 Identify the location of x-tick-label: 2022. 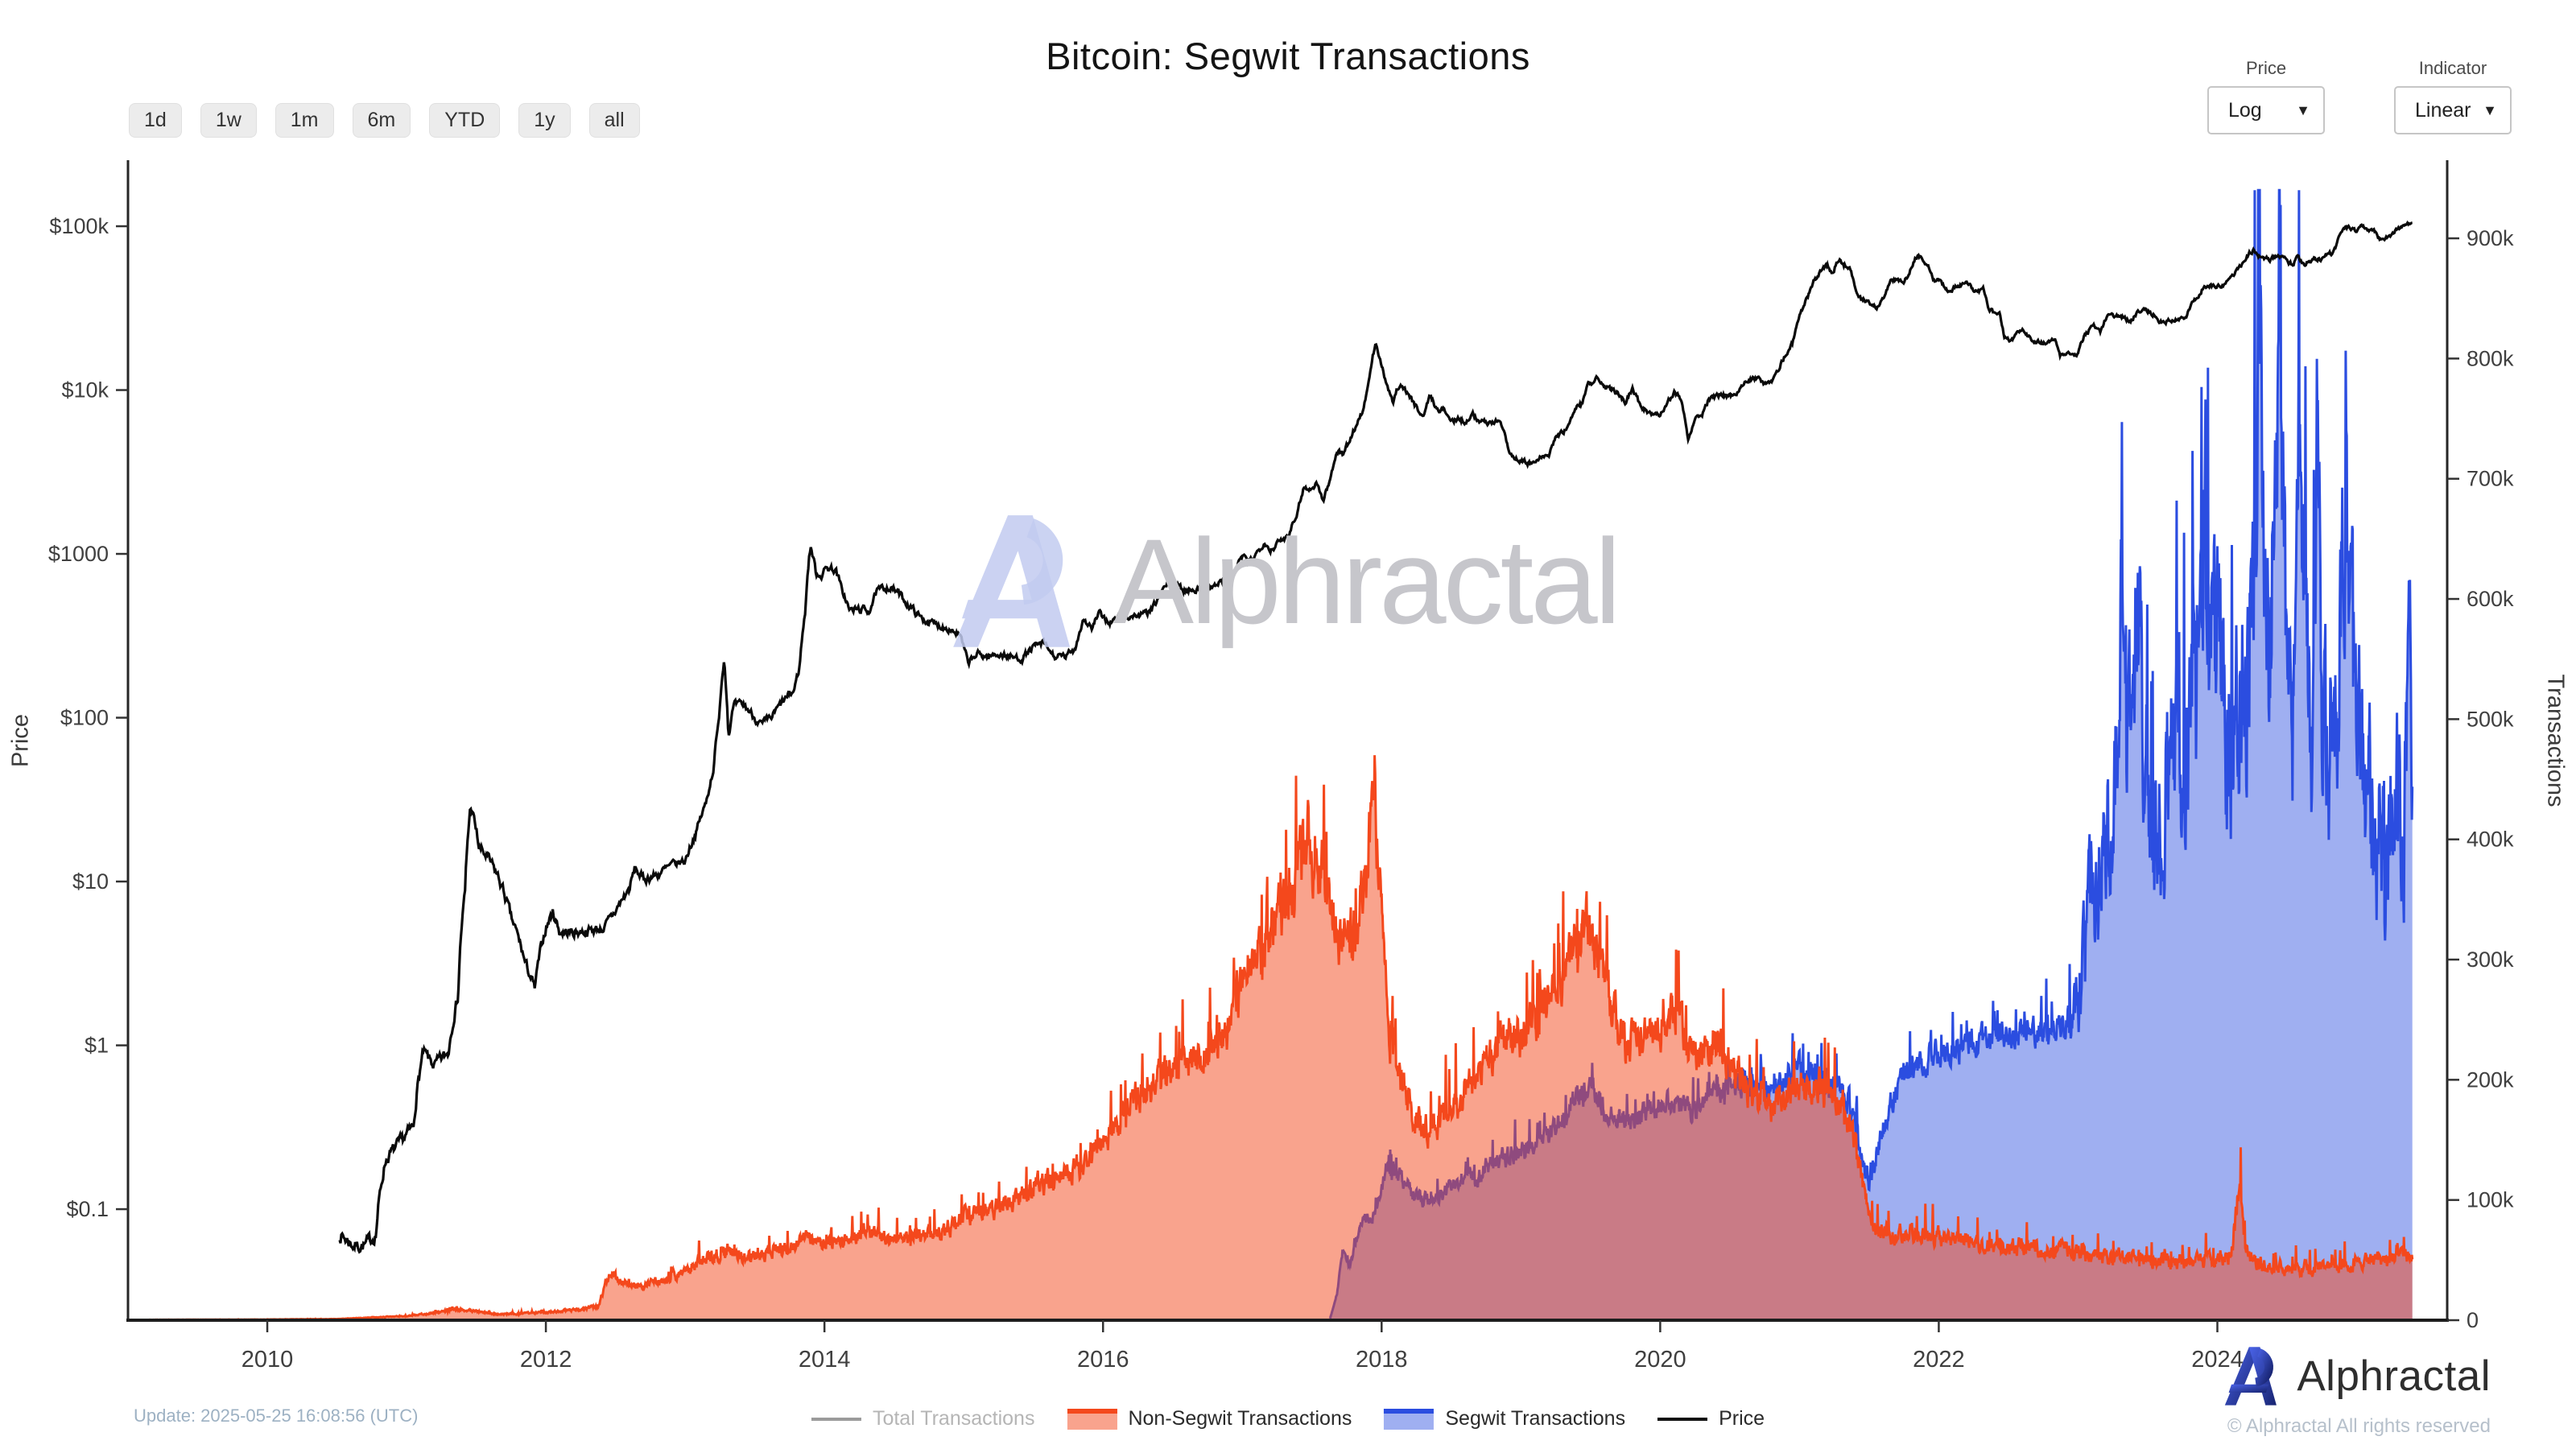
(1939, 1360).